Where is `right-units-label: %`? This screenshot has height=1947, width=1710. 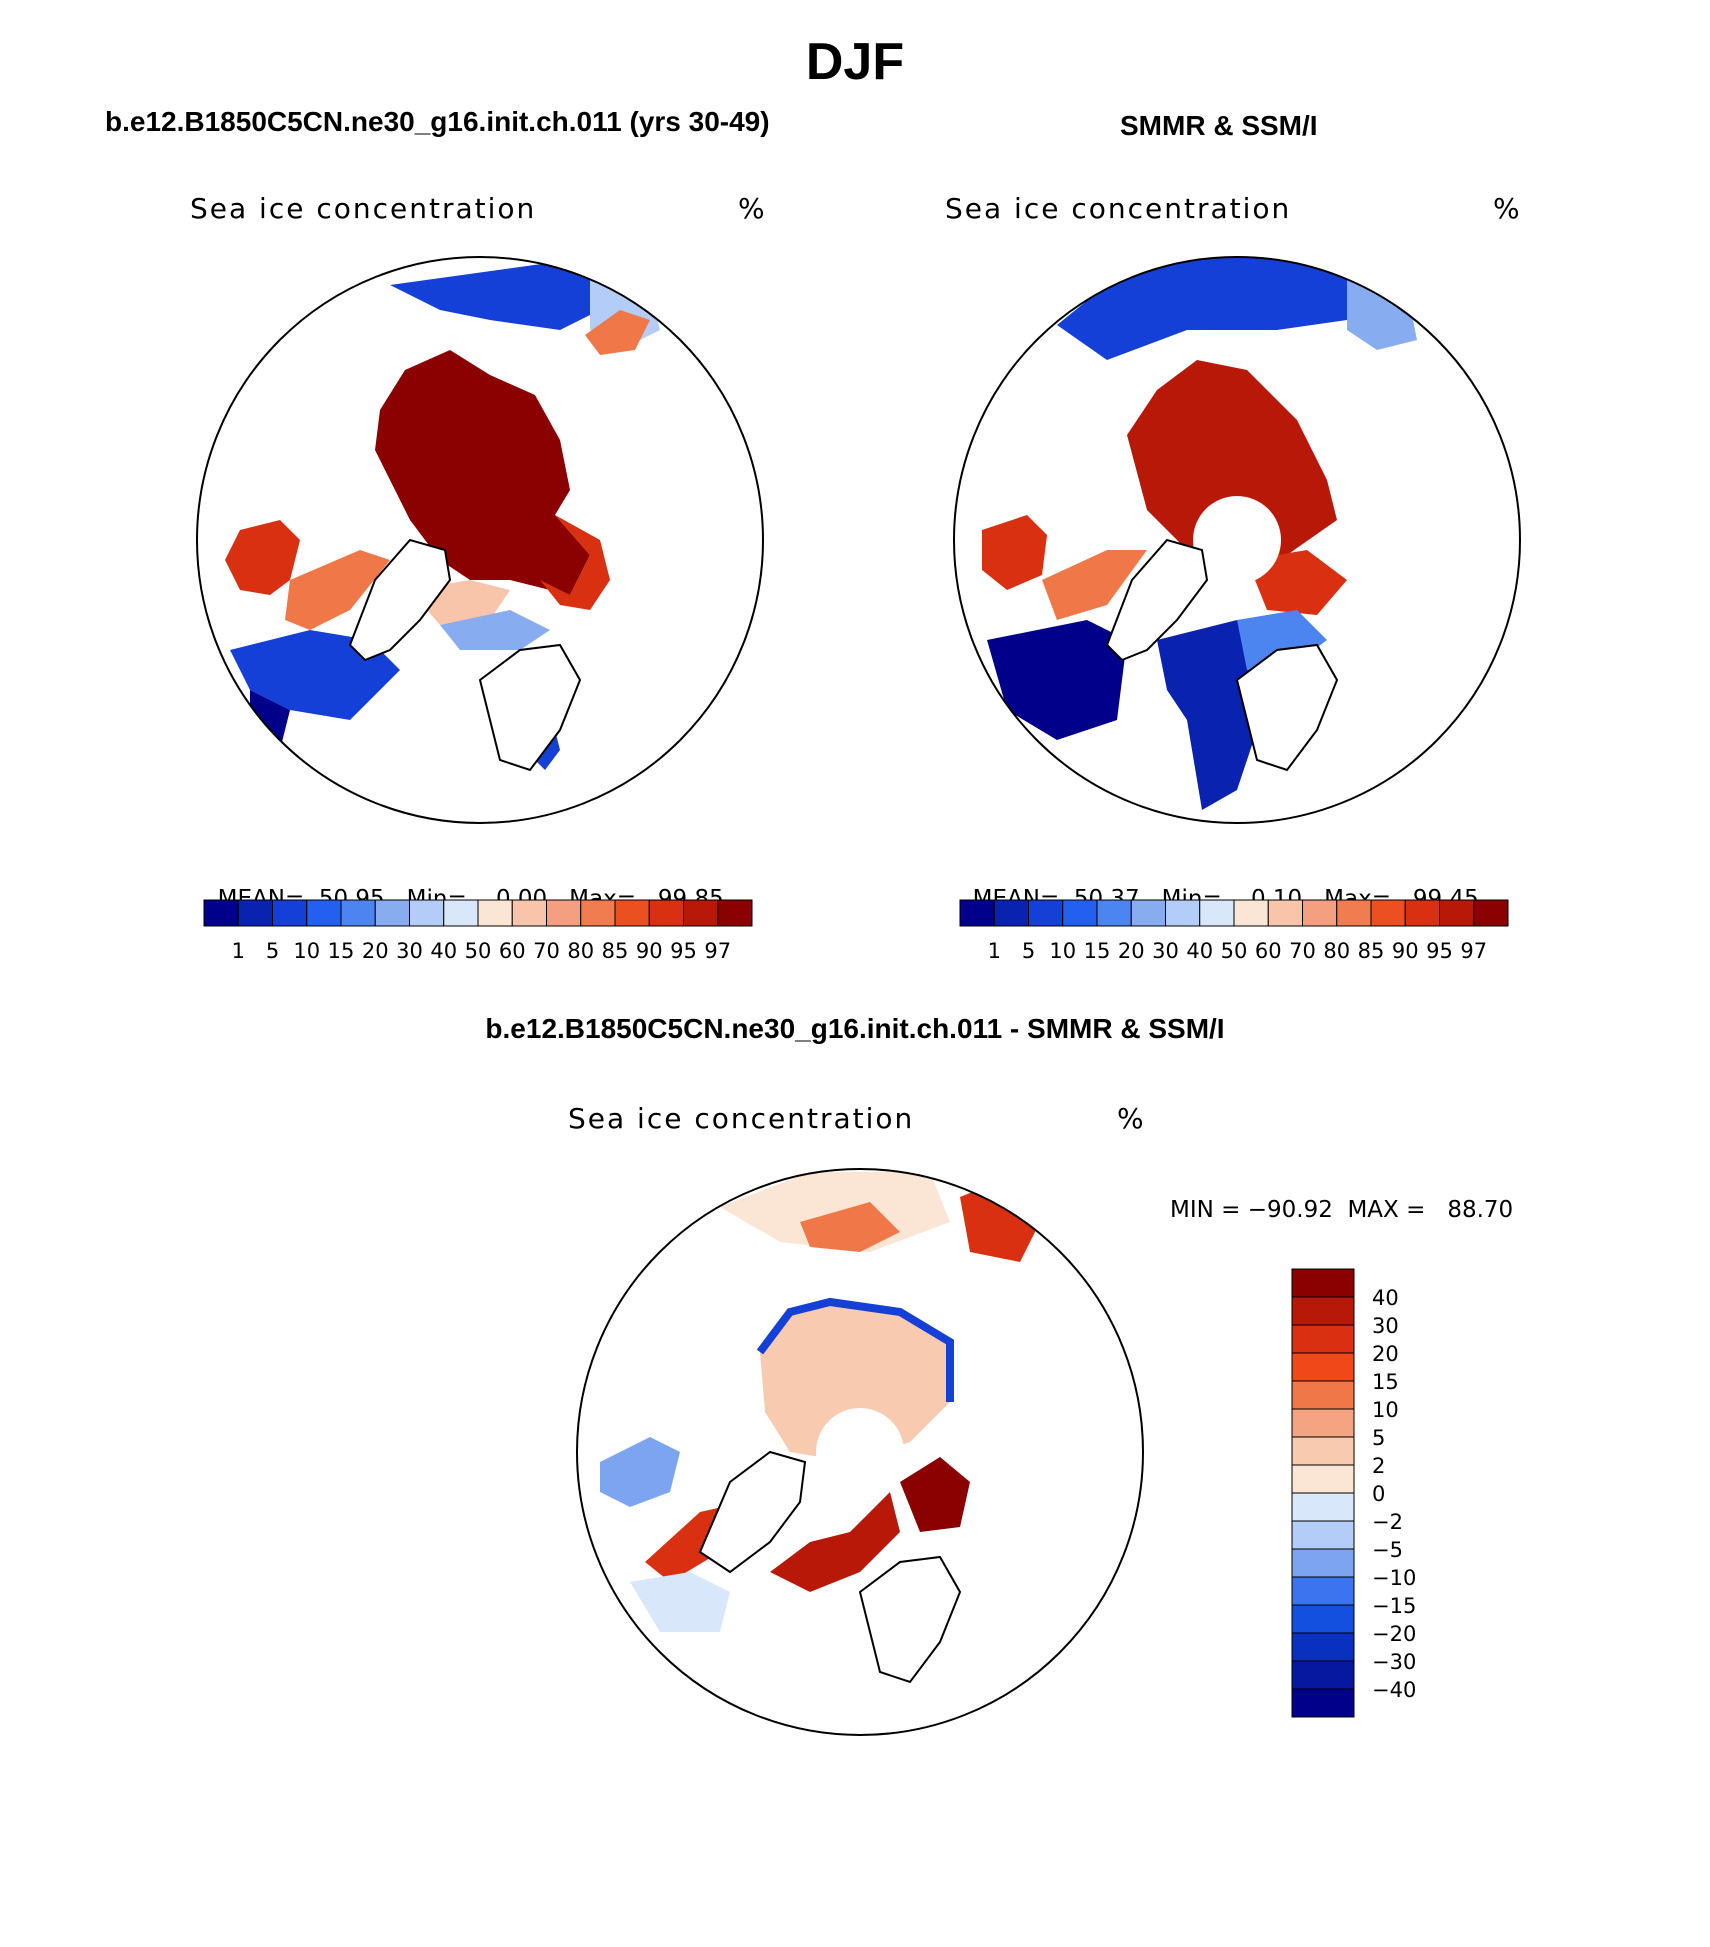
right-units-label: % is located at coordinates (1506, 208).